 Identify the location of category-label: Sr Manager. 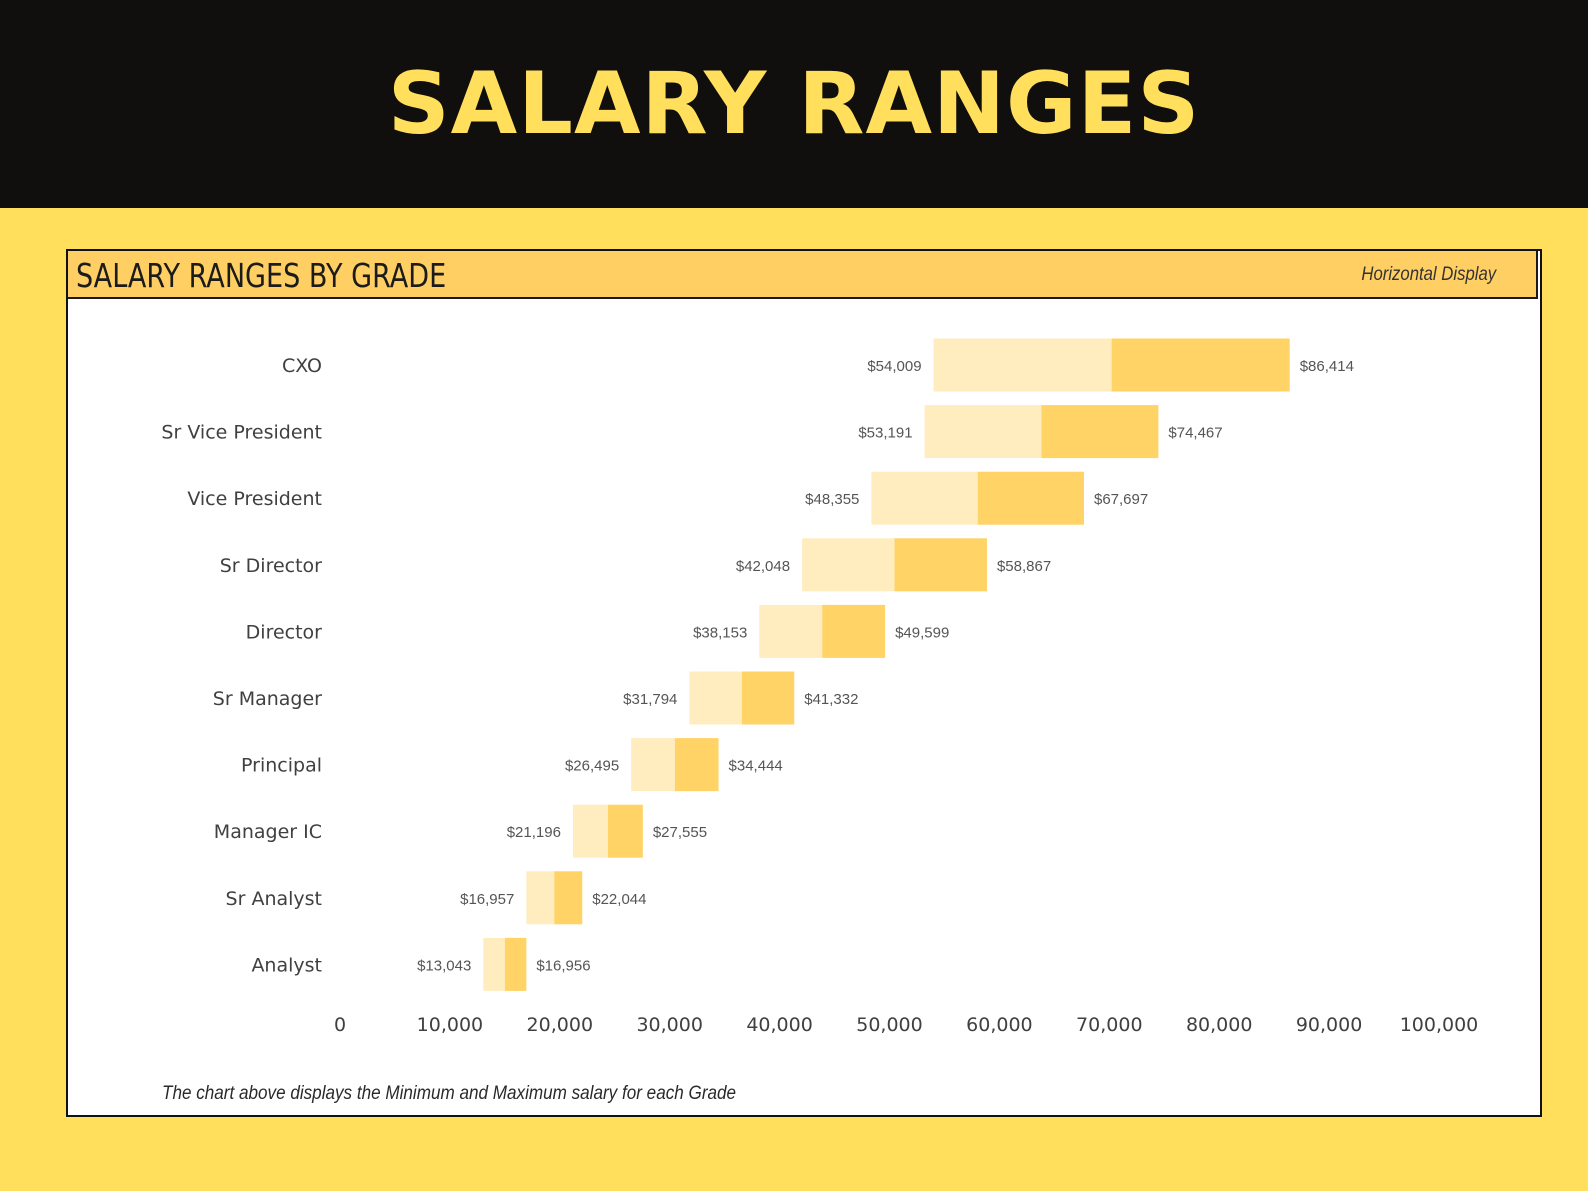
(267, 699).